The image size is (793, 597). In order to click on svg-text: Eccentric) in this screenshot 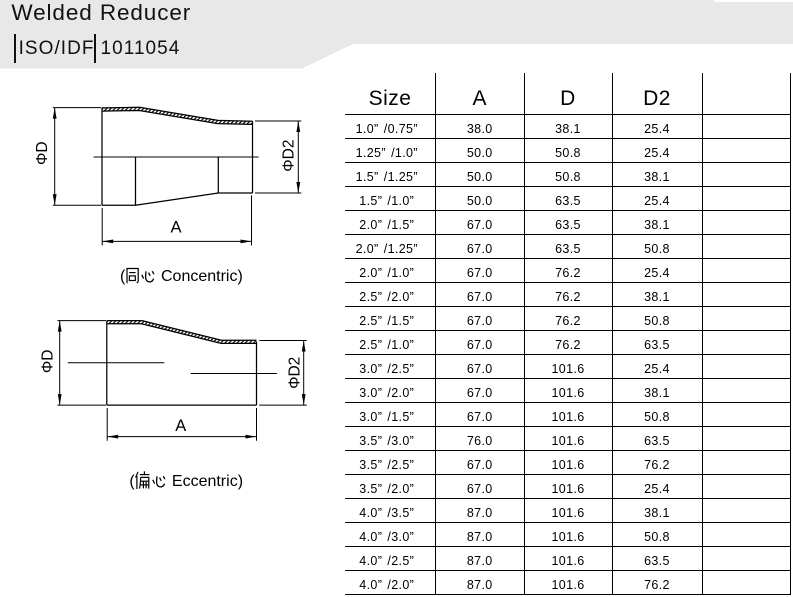, I will do `click(207, 481)`.